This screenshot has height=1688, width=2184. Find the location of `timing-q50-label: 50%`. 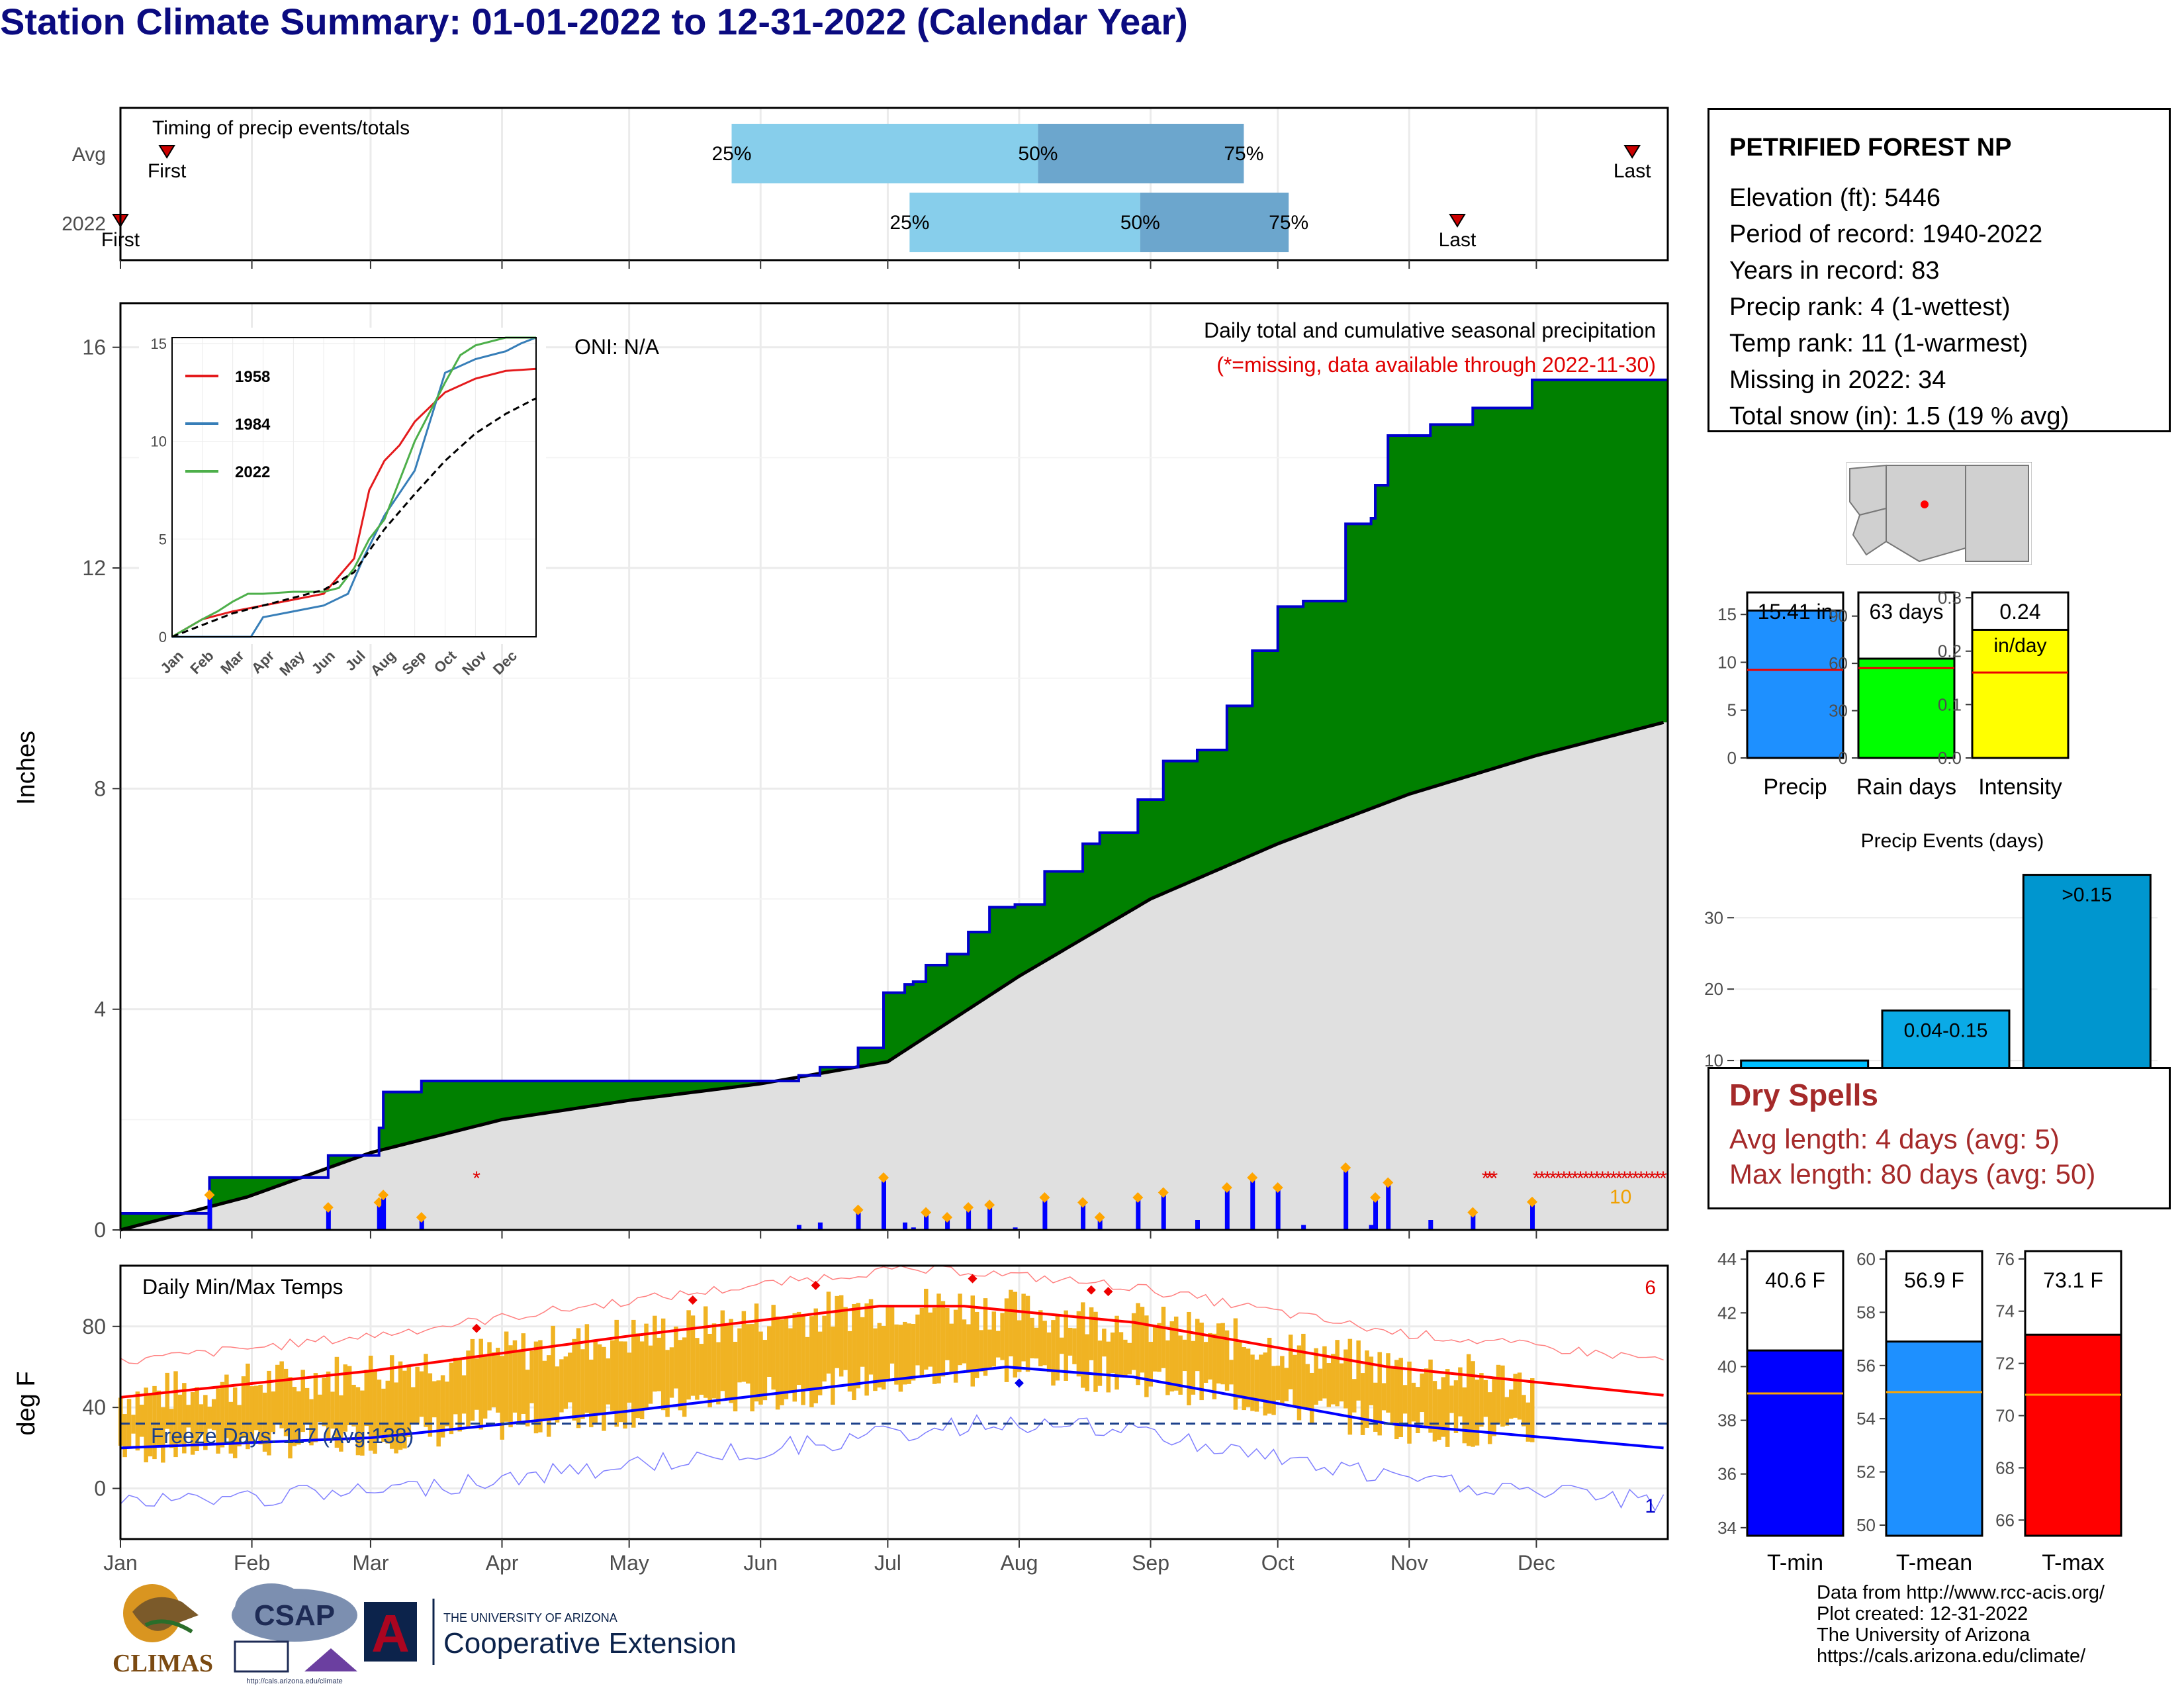

timing-q50-label: 50% is located at coordinates (1140, 223).